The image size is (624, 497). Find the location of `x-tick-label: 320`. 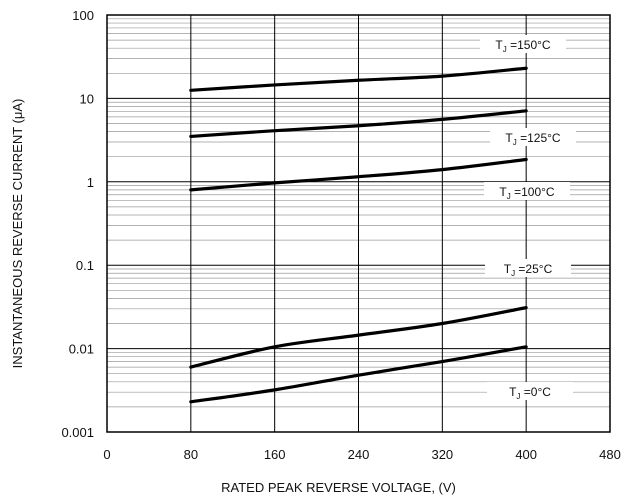

x-tick-label: 320 is located at coordinates (442, 454).